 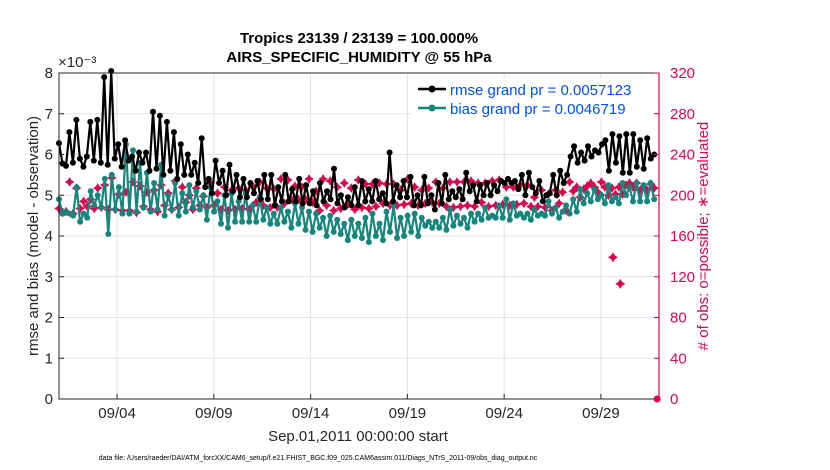 I want to click on y-tick-label-right: 280, so click(x=682, y=114).